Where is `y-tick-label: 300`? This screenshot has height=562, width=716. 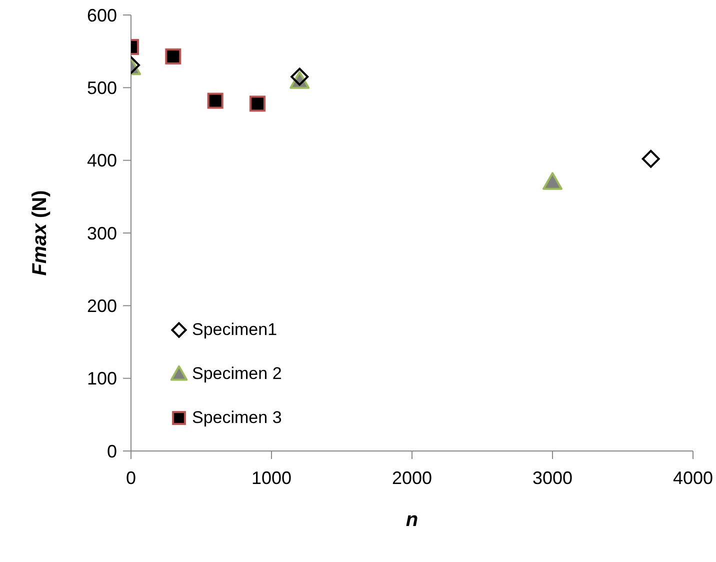
y-tick-label: 300 is located at coordinates (101, 233).